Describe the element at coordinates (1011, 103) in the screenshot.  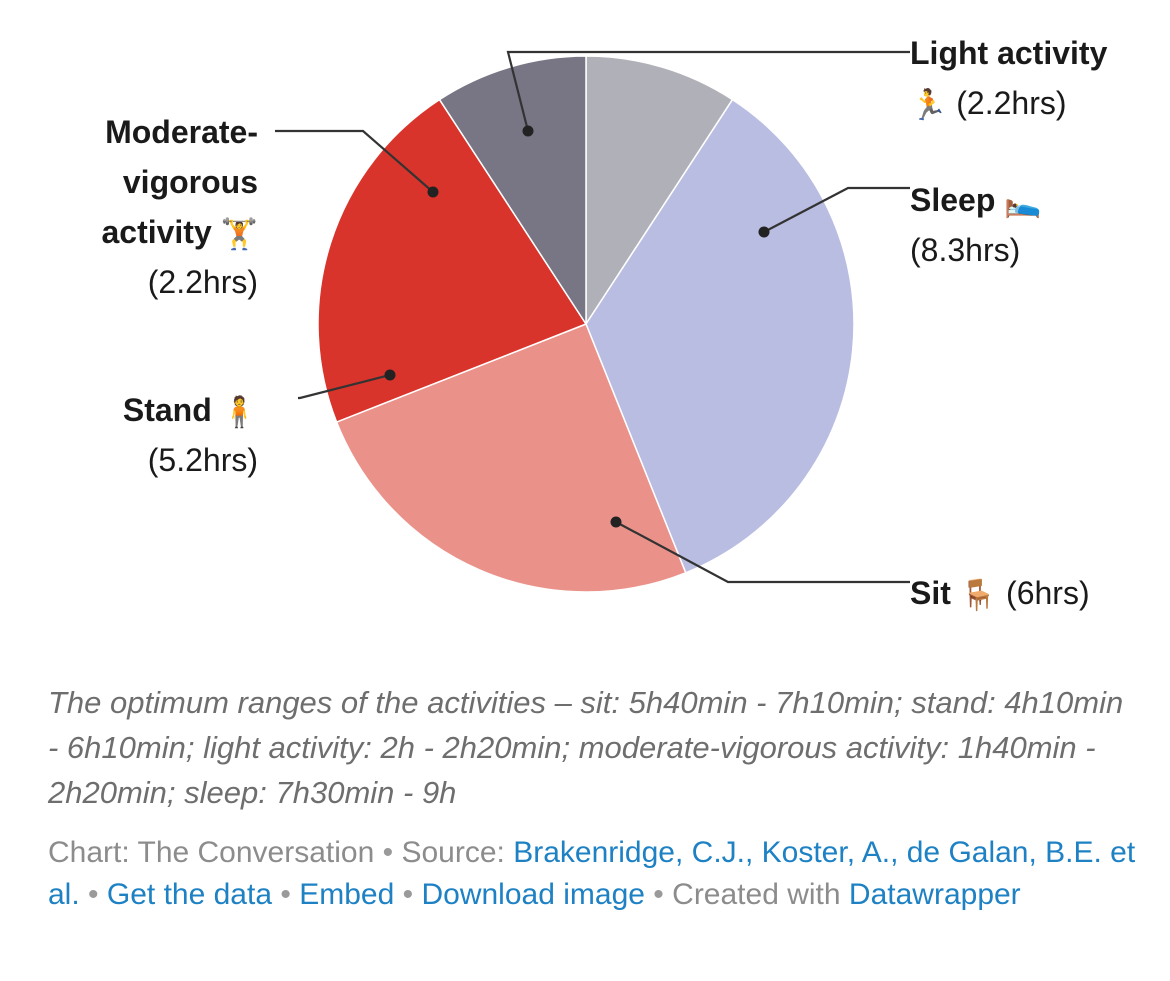
I see `label-light-activity-value: (2.2hrs)` at that location.